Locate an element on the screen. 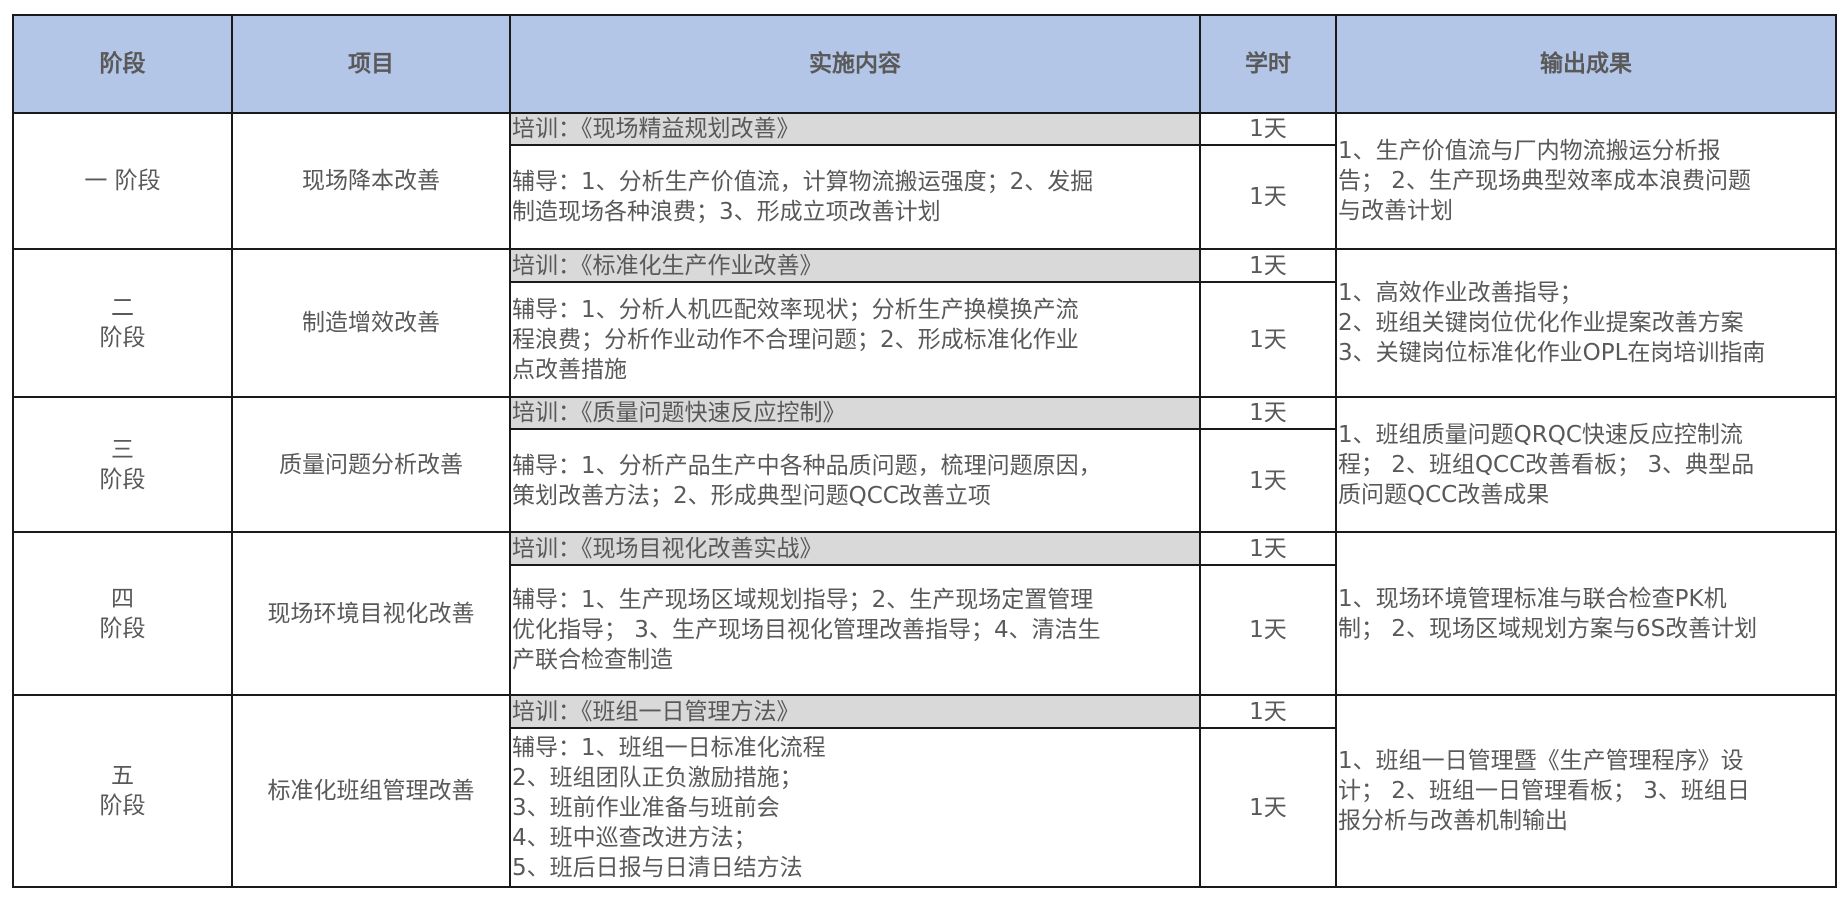 This screenshot has height=899, width=1847. coaching-line: 辅导：1、班组一日标准化流程 is located at coordinates (669, 747).